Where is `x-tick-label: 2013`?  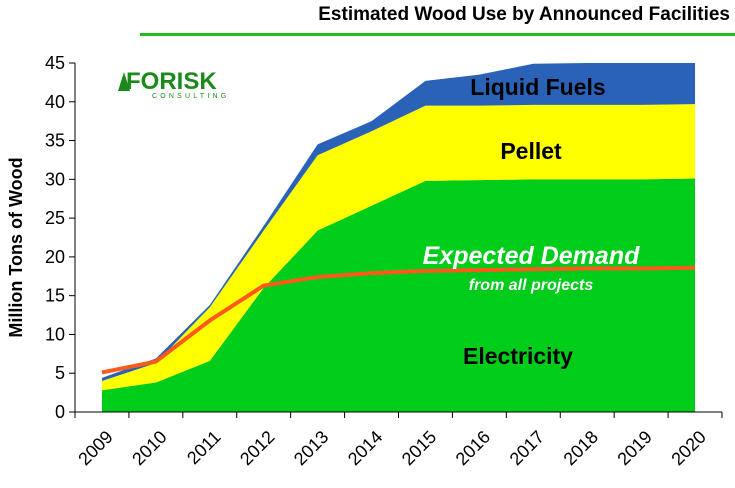 x-tick-label: 2013 is located at coordinates (311, 448).